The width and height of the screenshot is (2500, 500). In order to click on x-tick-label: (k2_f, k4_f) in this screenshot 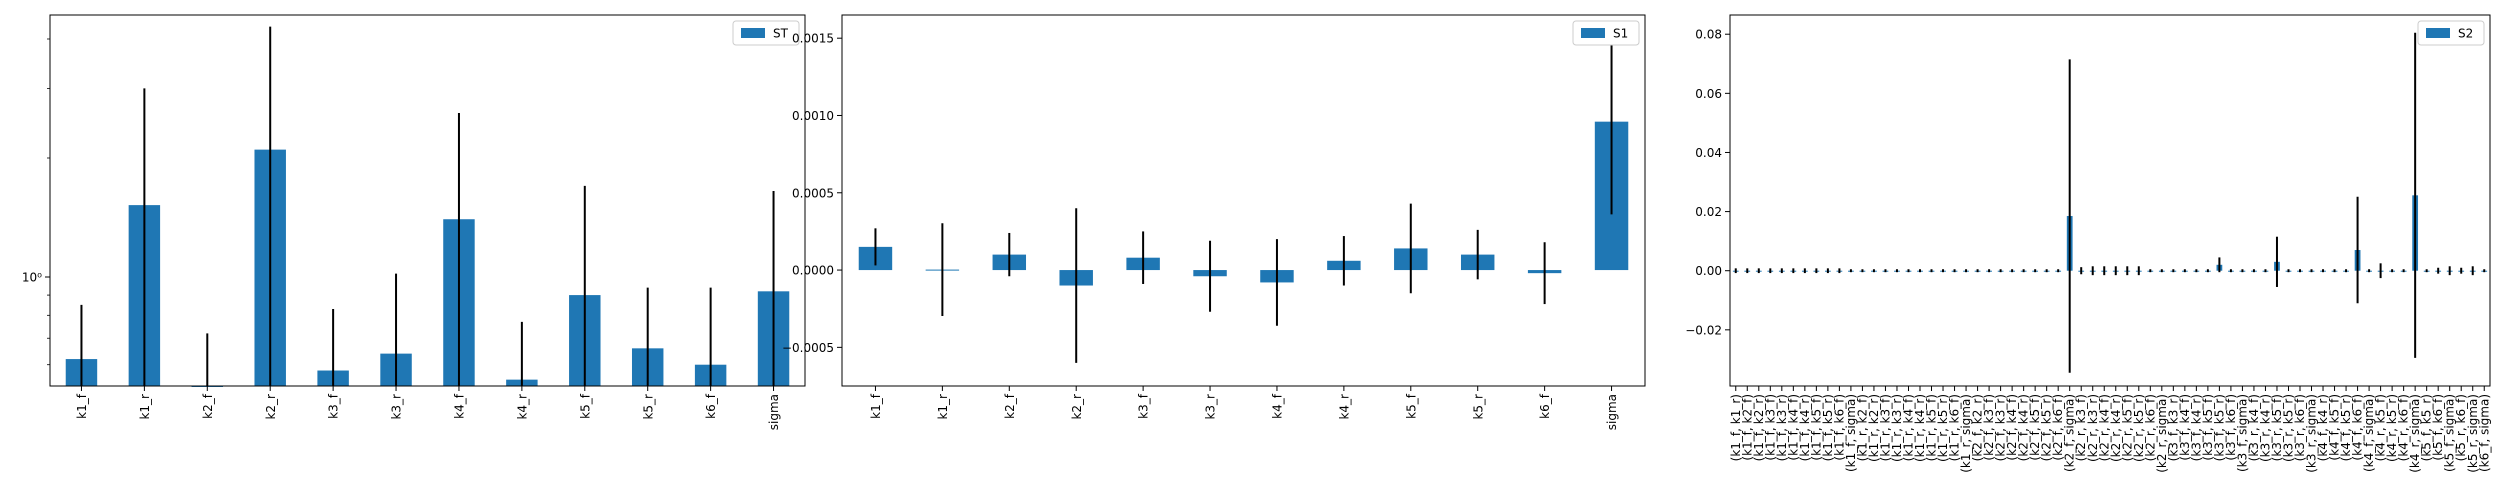, I will do `click(2012, 427)`.